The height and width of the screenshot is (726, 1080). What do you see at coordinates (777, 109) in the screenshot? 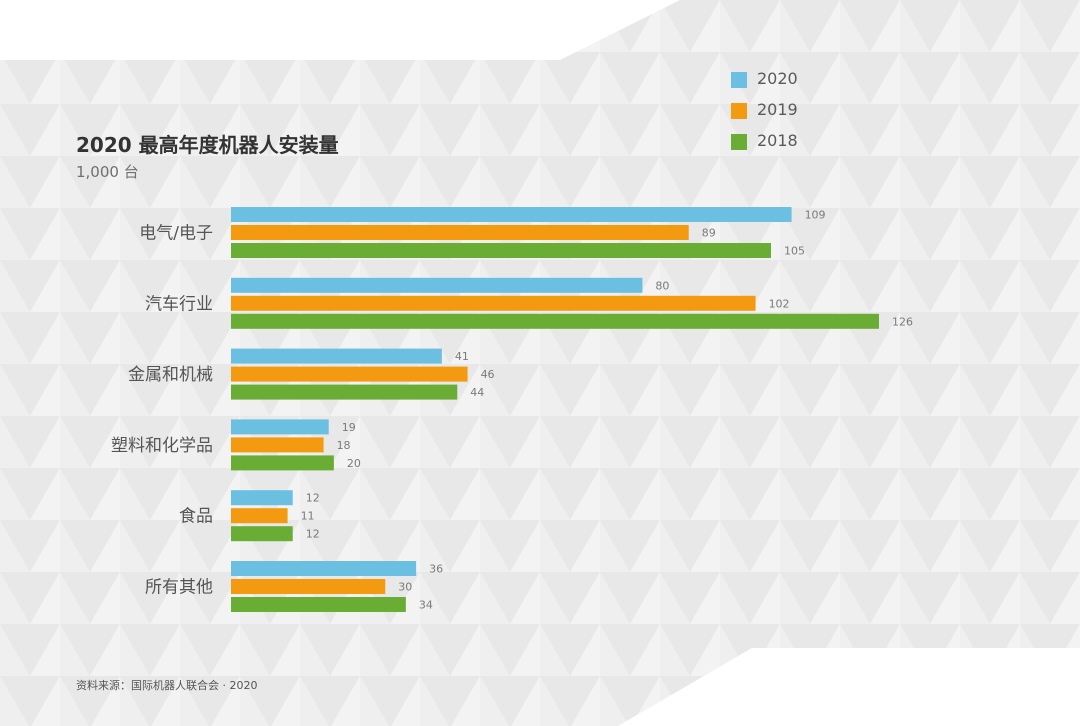
I see `legend-label-2019: 2019` at bounding box center [777, 109].